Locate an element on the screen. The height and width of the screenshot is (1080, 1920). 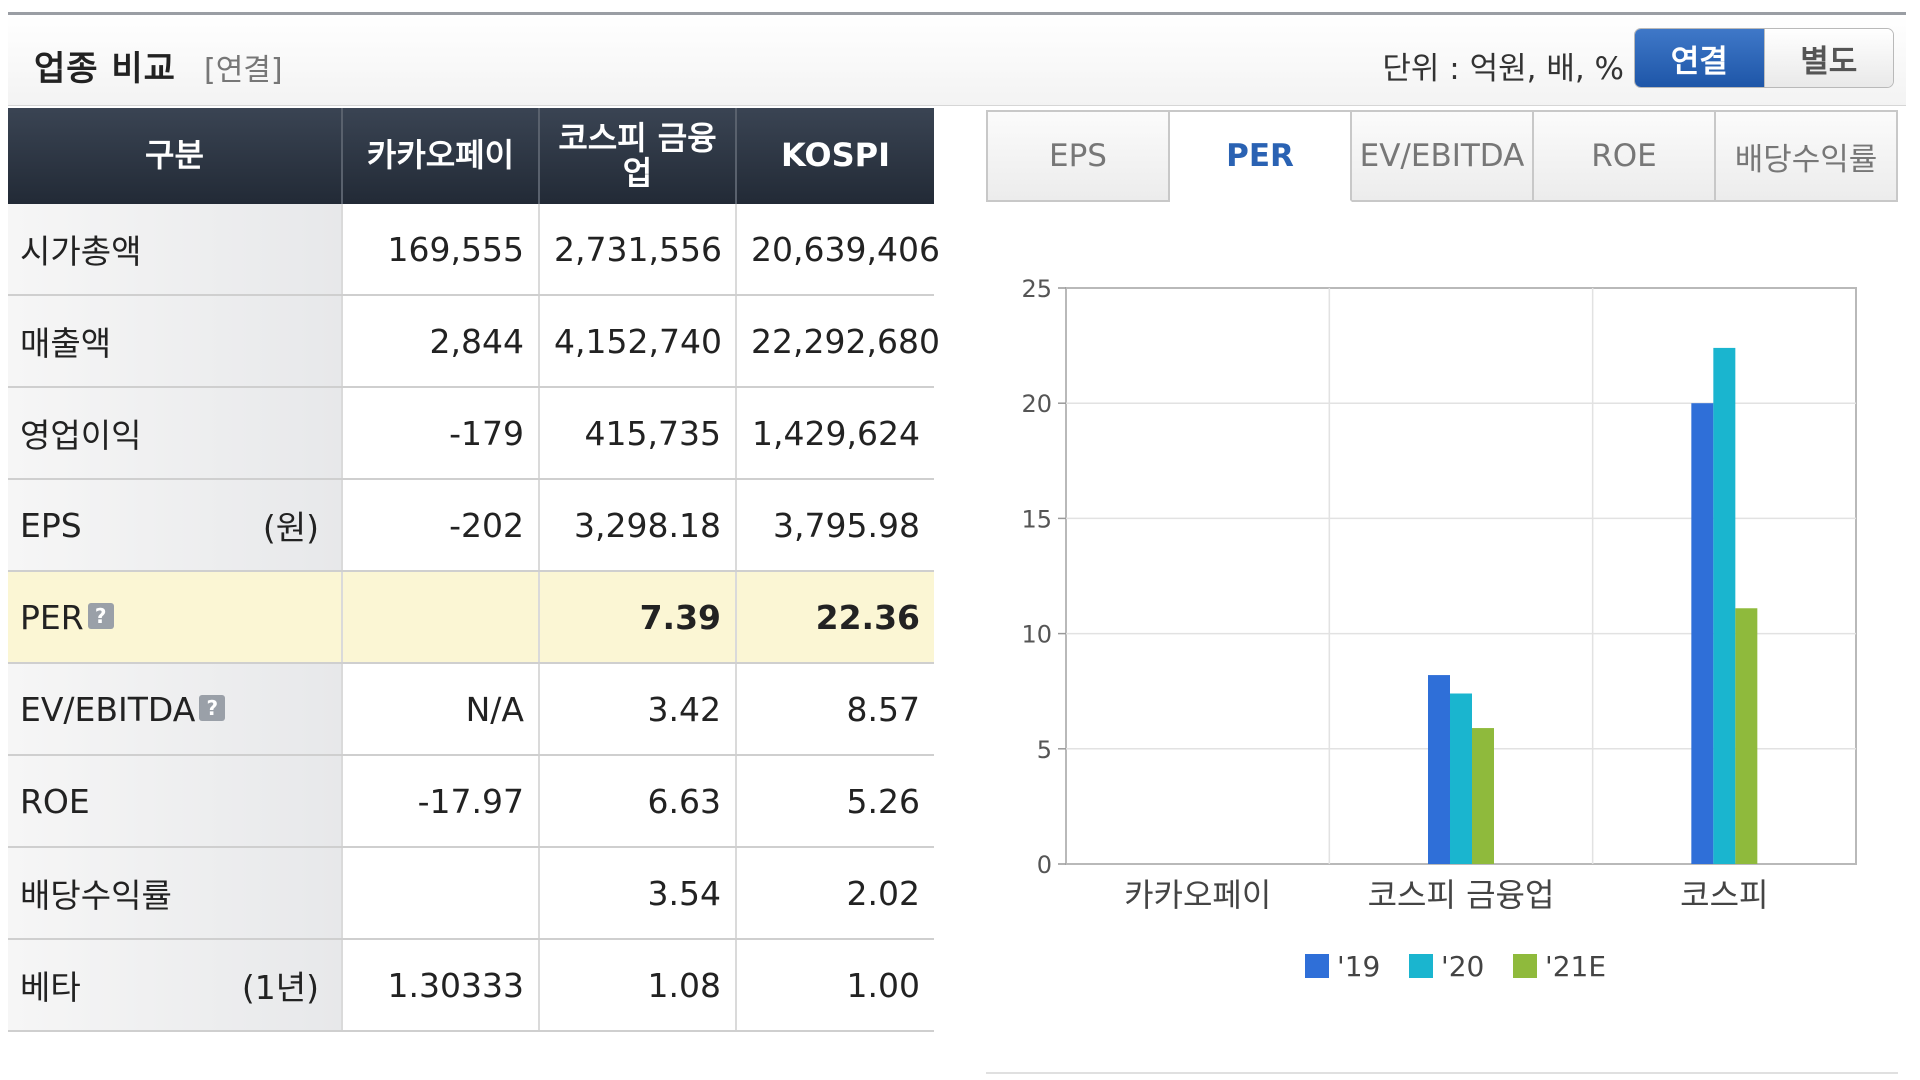
table-cell: 4,152,740 is located at coordinates (638, 341).